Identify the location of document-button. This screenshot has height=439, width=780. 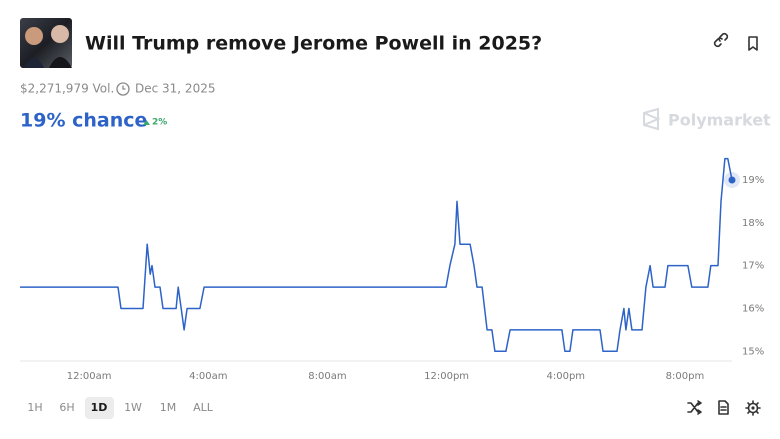
(723, 407).